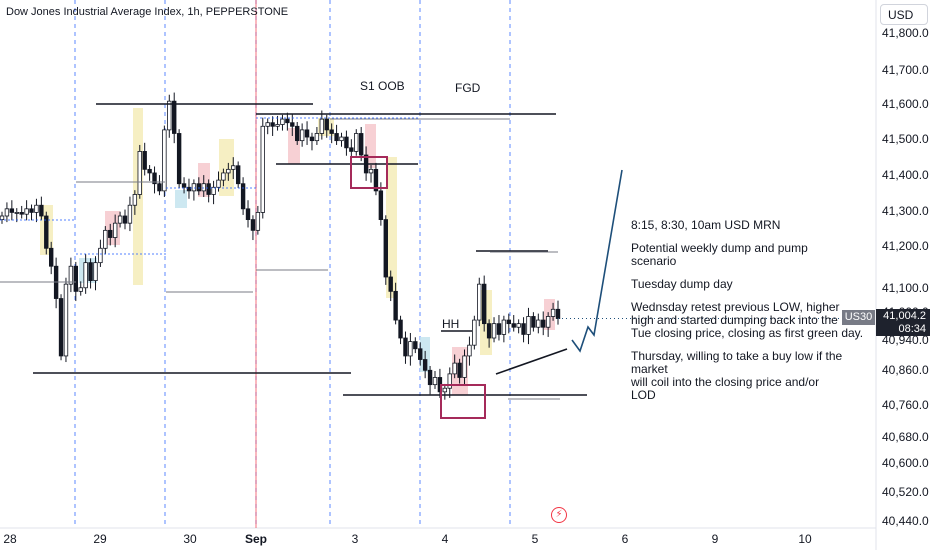 The width and height of the screenshot is (932, 550). I want to click on y-tick-label: 40,520.0, so click(905, 492).